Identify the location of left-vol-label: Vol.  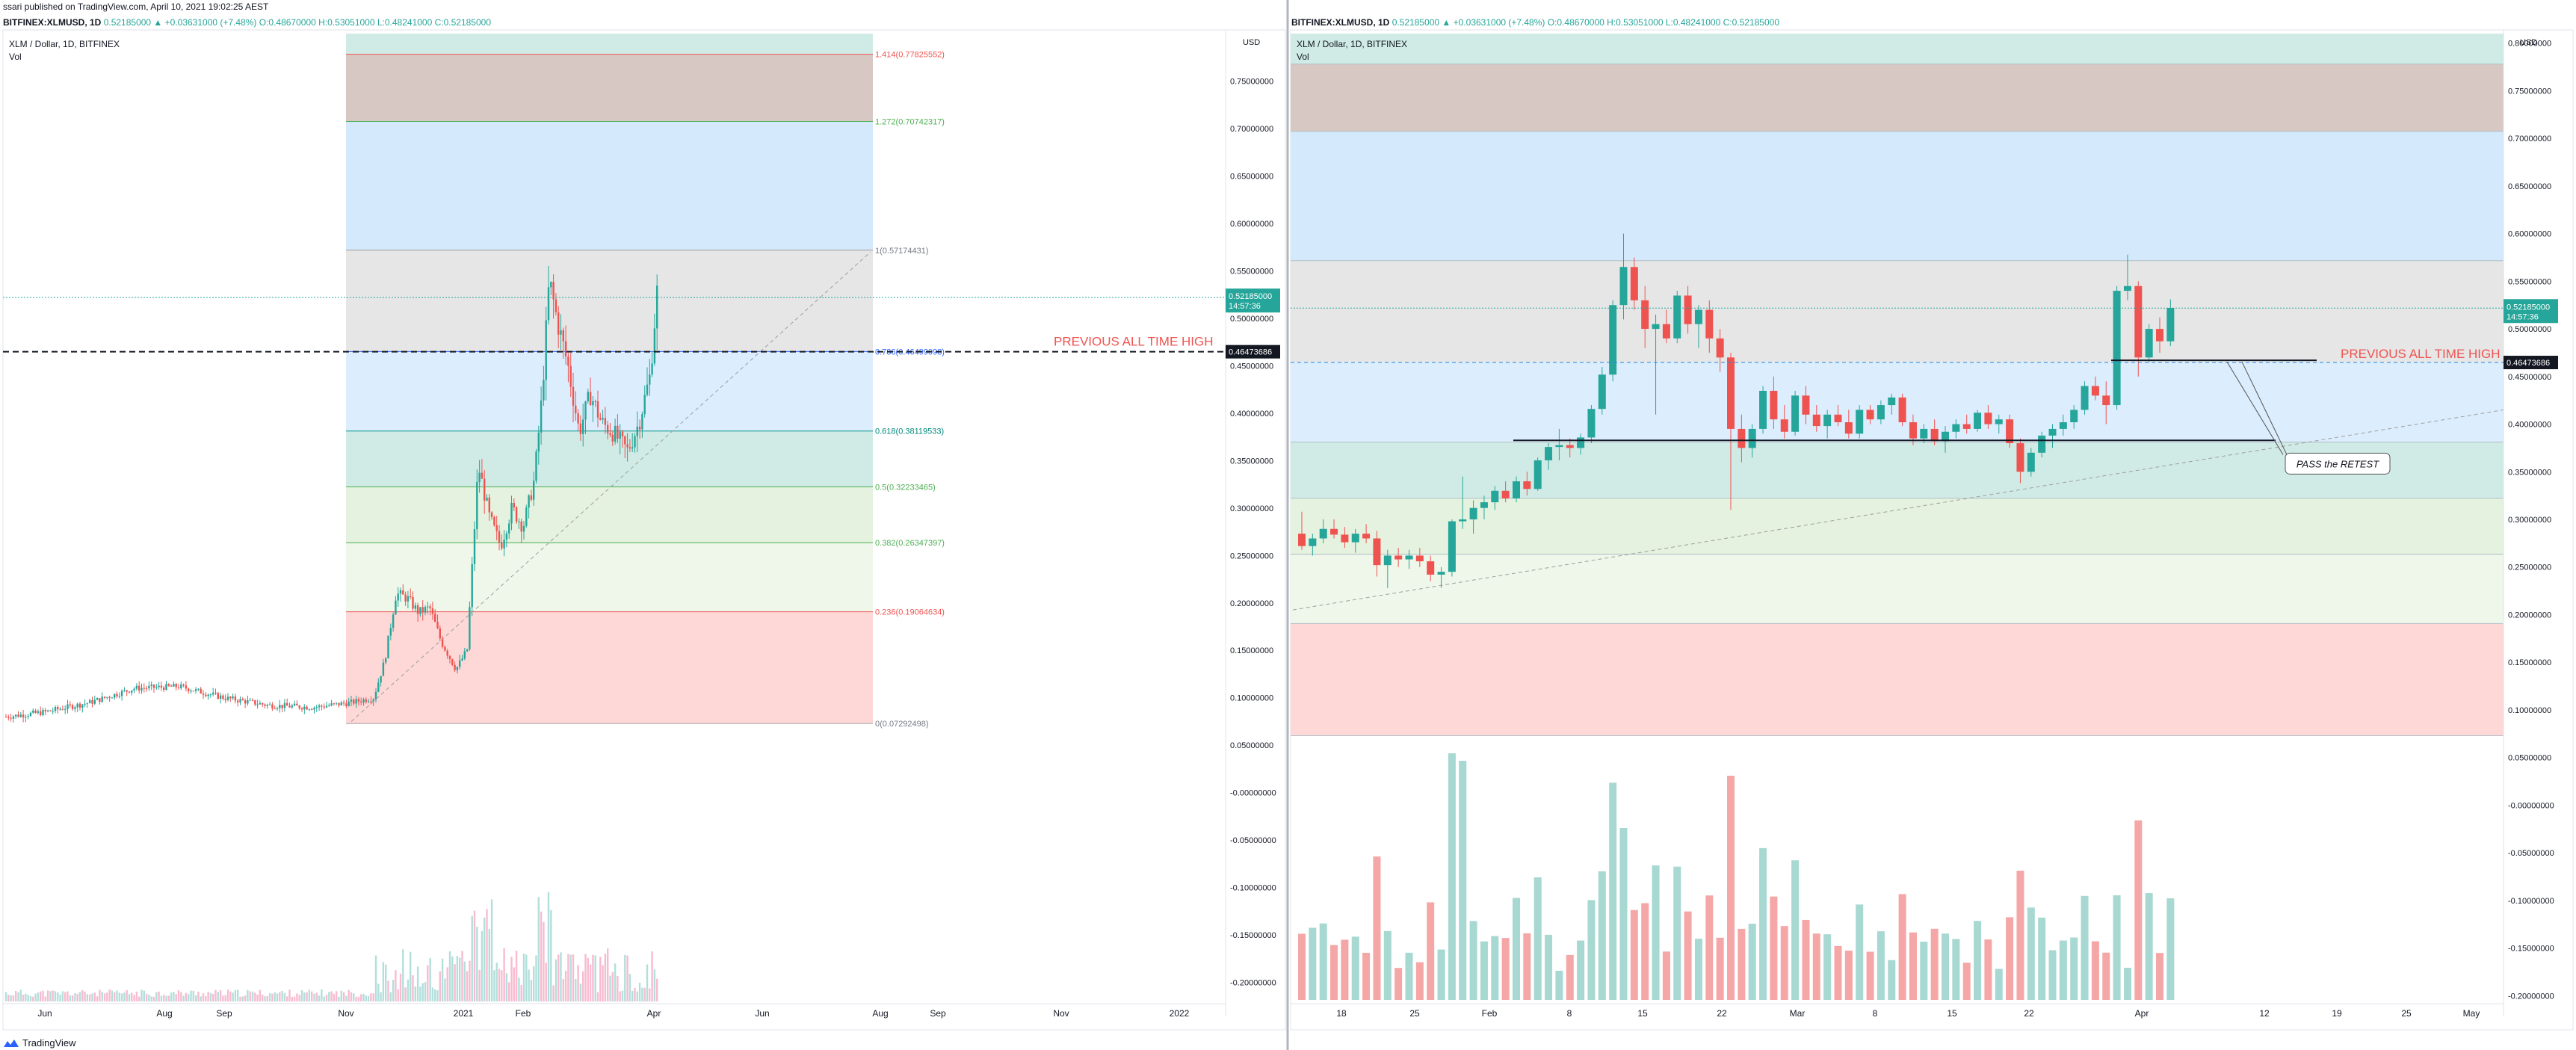
(15, 57).